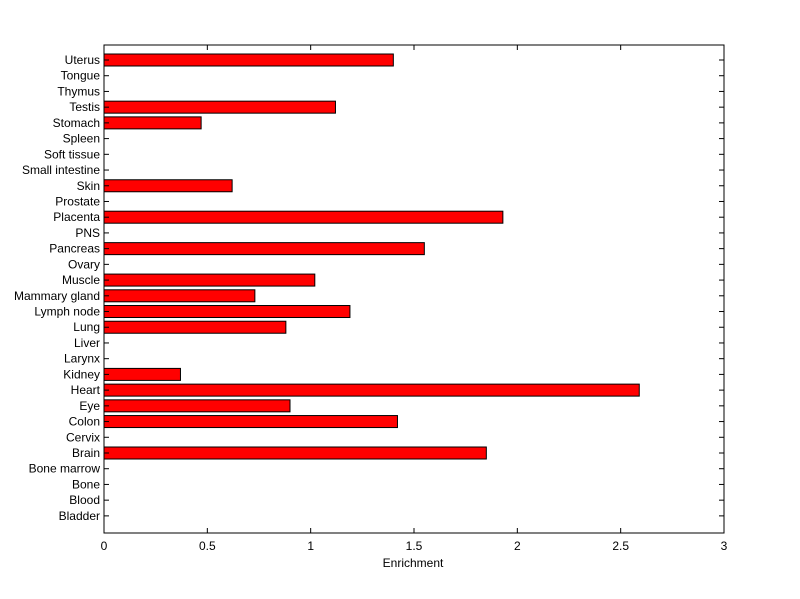  Describe the element at coordinates (76, 123) in the screenshot. I see `y-tick-label-stomach: Stomach` at that location.